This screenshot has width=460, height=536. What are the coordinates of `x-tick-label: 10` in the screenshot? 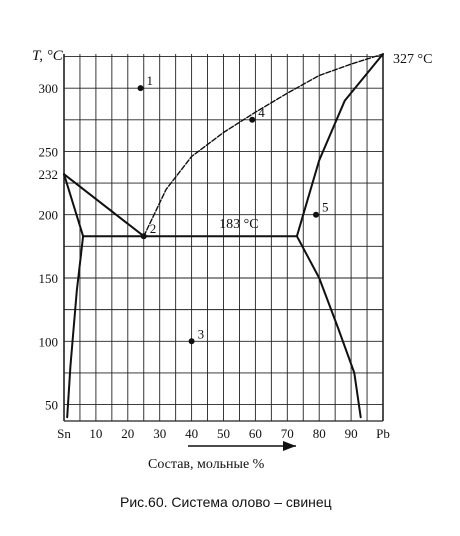 It's located at (95, 433).